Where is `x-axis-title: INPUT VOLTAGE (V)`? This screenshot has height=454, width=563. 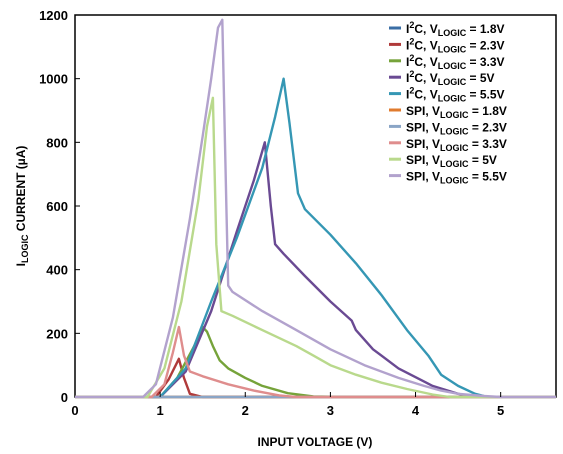
x-axis-title: INPUT VOLTAGE (V) is located at coordinates (315, 442).